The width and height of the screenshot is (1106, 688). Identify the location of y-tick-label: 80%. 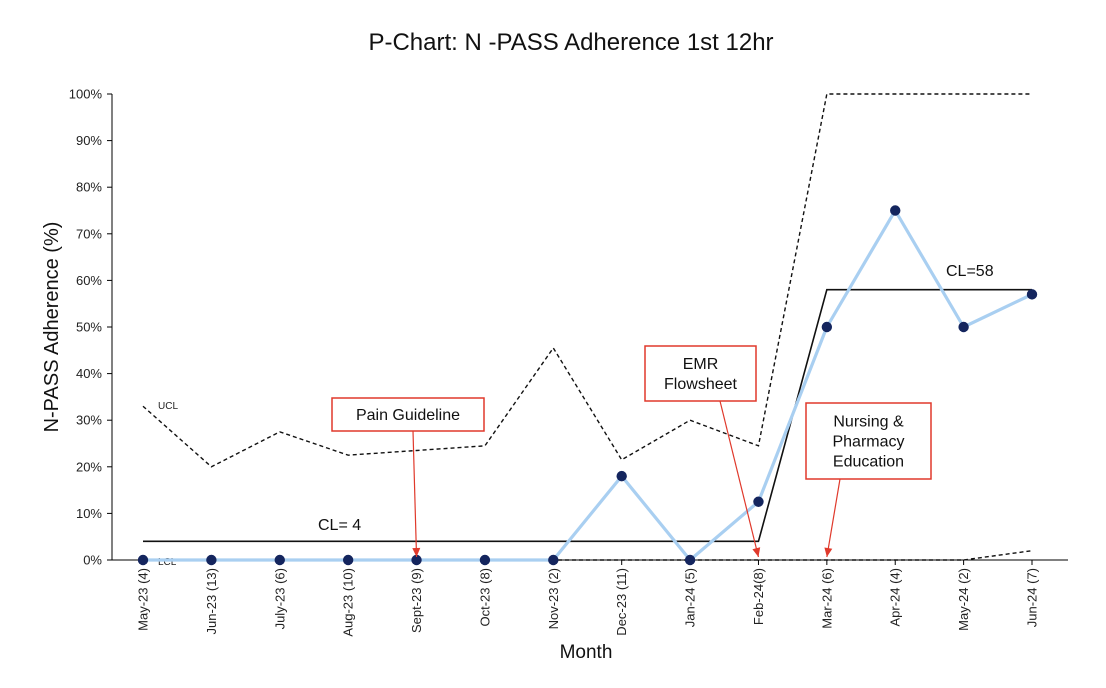
(89, 187).